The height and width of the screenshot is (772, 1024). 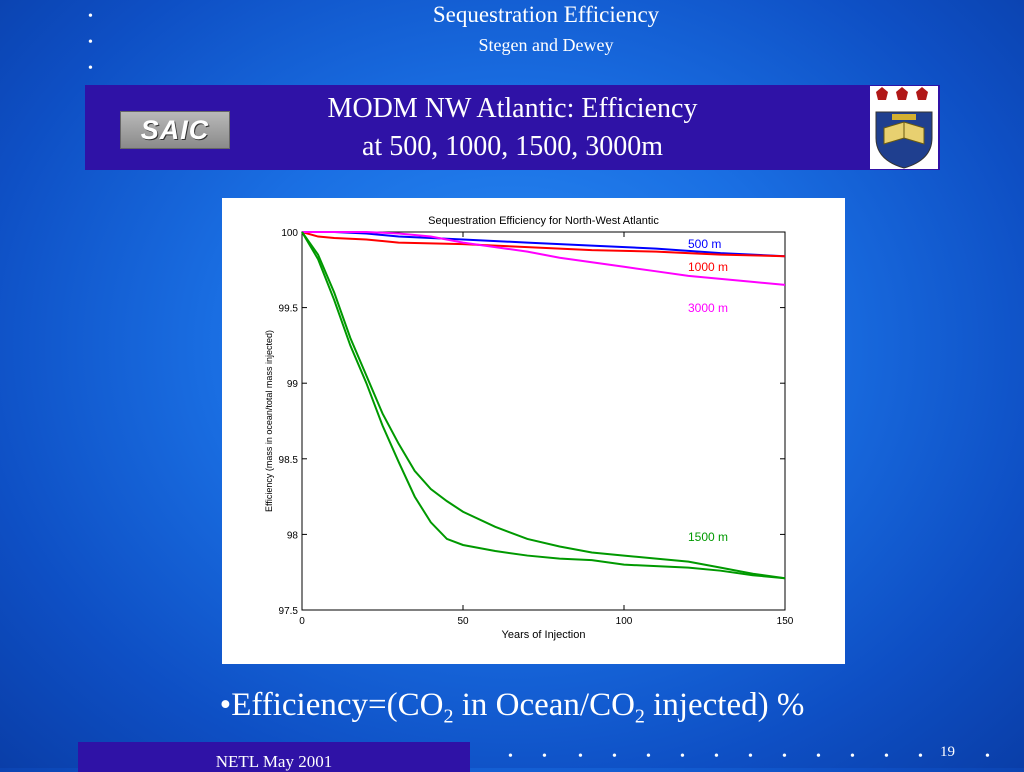 What do you see at coordinates (293, 384) in the screenshot?
I see `y-tick-label: 99` at bounding box center [293, 384].